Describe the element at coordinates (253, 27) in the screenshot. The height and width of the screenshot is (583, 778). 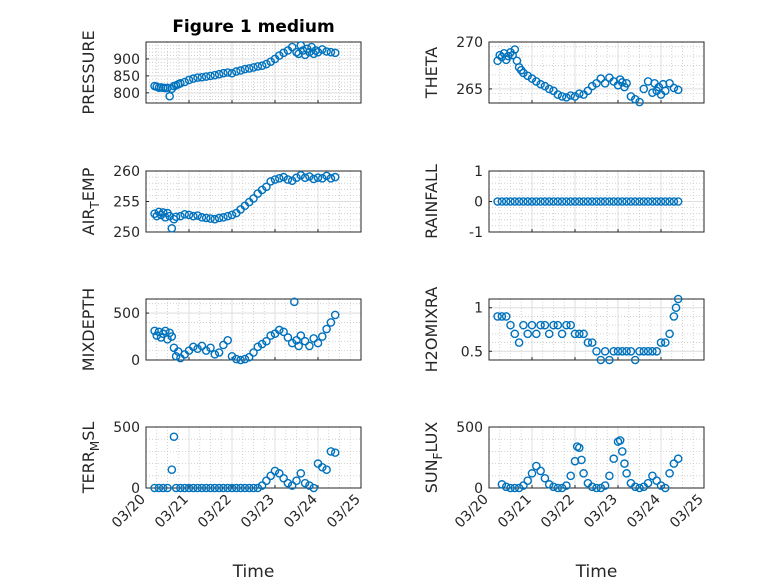
I see `chart-title: Figure 1 medium` at that location.